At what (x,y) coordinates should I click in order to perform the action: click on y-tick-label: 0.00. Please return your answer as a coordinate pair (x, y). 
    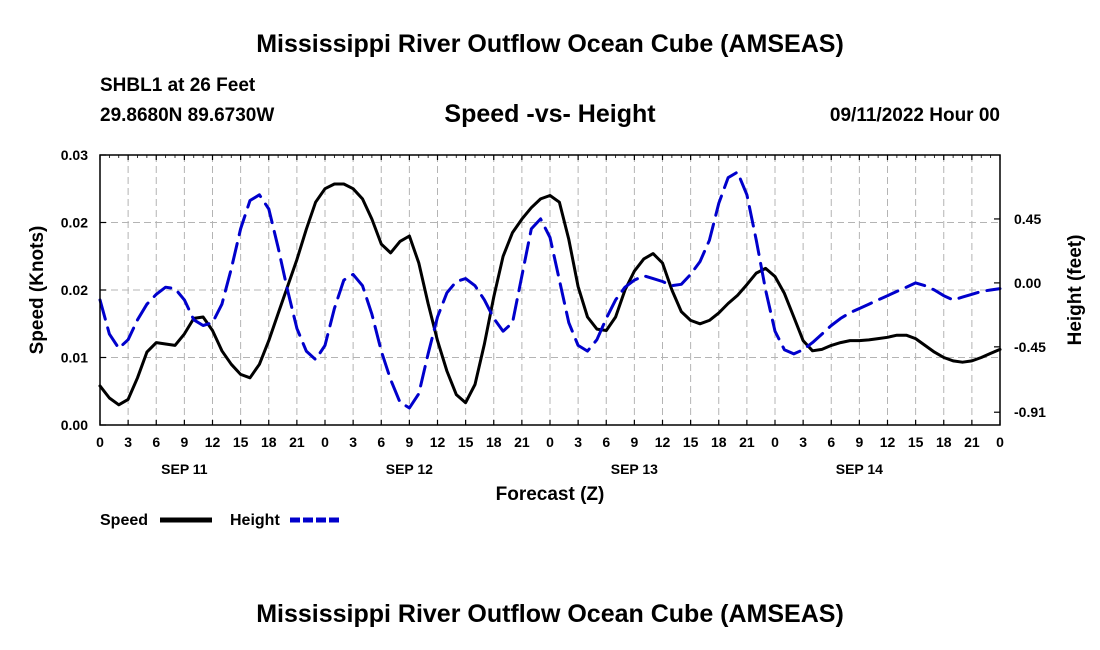
    Looking at the image, I should click on (74, 425).